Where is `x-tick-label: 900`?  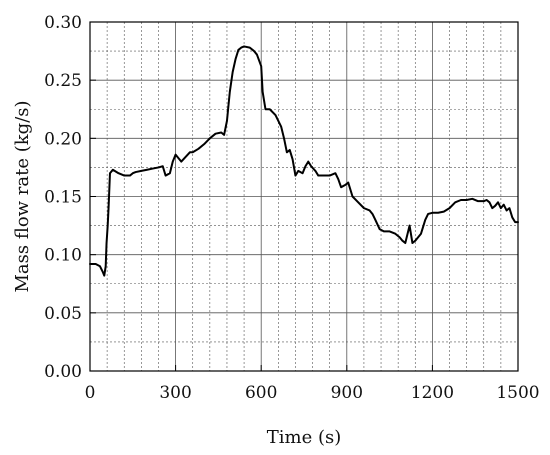
x-tick-label: 900 is located at coordinates (347, 393).